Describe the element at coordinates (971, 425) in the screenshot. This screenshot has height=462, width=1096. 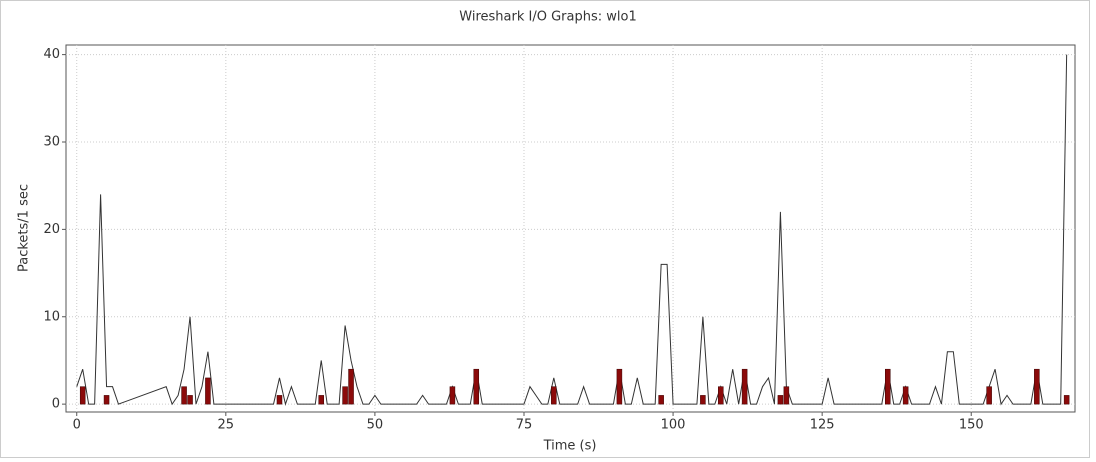
I see `x-tick-label: 150` at that location.